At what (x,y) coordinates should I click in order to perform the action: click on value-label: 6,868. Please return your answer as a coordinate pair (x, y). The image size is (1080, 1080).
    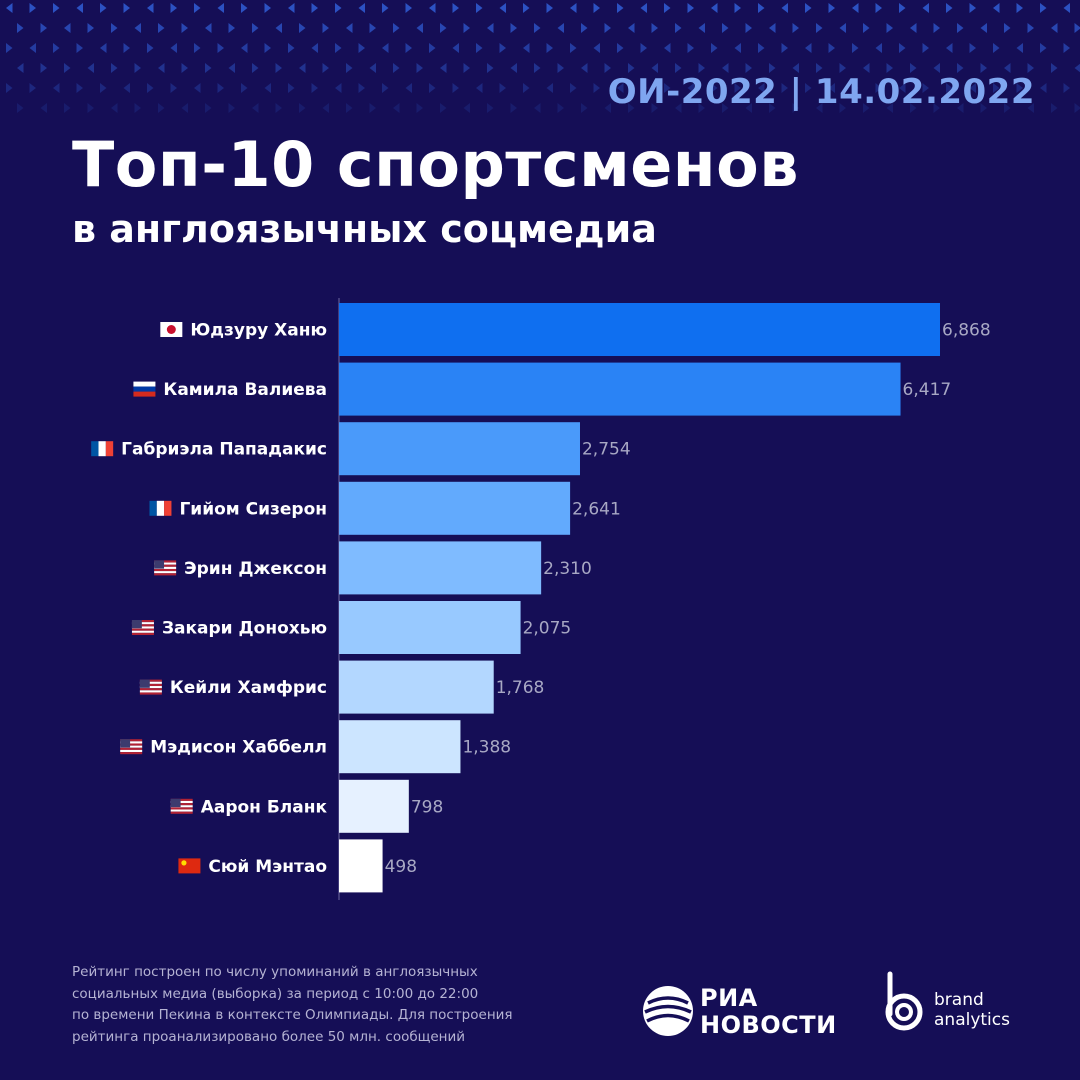
    Looking at the image, I should click on (966, 331).